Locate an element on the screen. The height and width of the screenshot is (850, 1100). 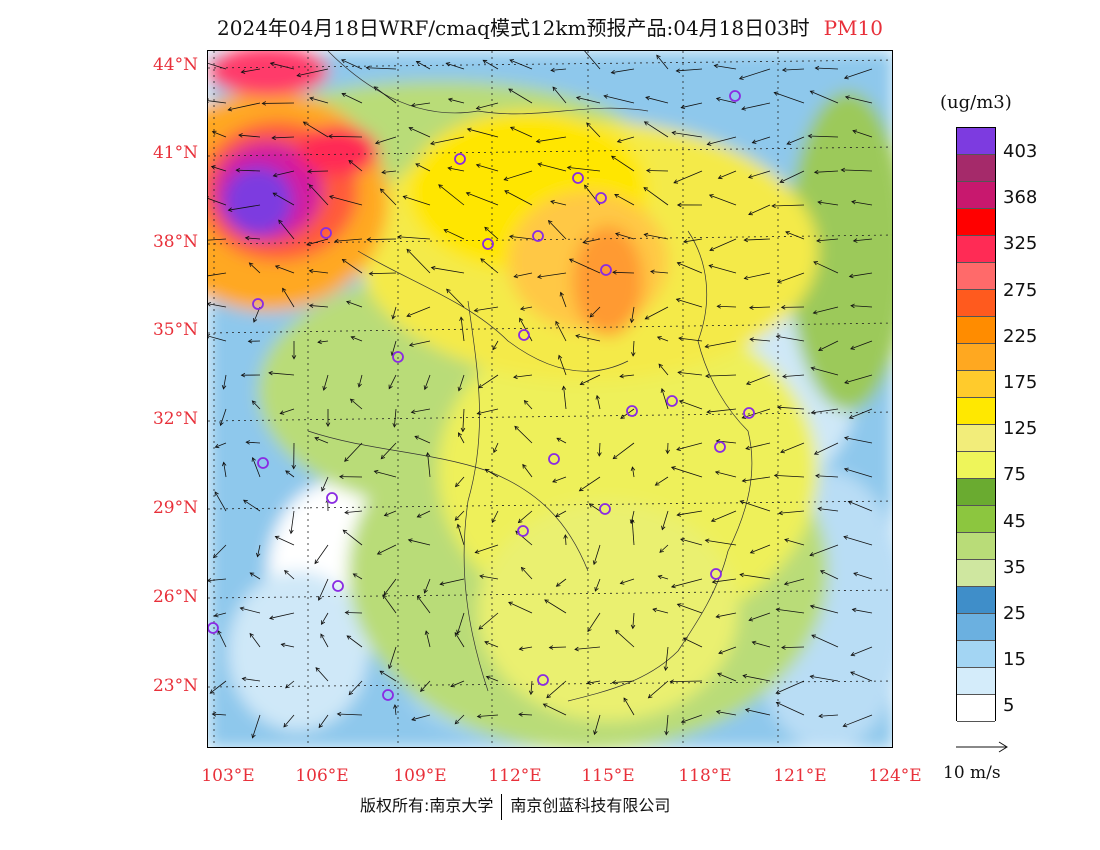
title-text: 2024年04月18日WRF/cmaq模式12km预报产品:04月18日03时 is located at coordinates (513, 28).